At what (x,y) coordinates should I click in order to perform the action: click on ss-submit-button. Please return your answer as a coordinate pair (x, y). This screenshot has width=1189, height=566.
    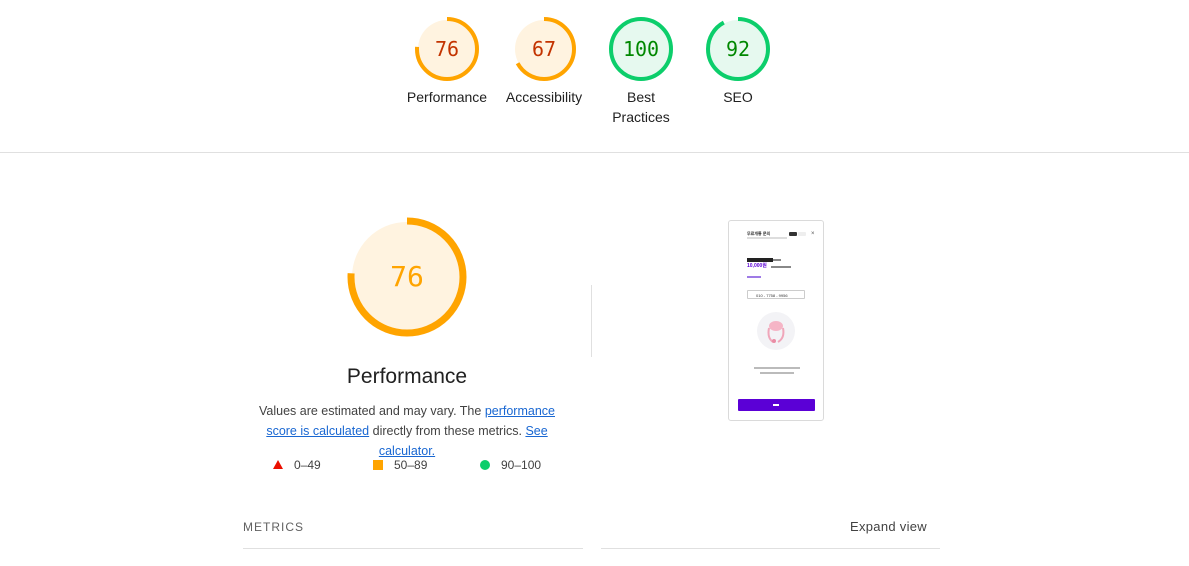
    Looking at the image, I should click on (776, 405).